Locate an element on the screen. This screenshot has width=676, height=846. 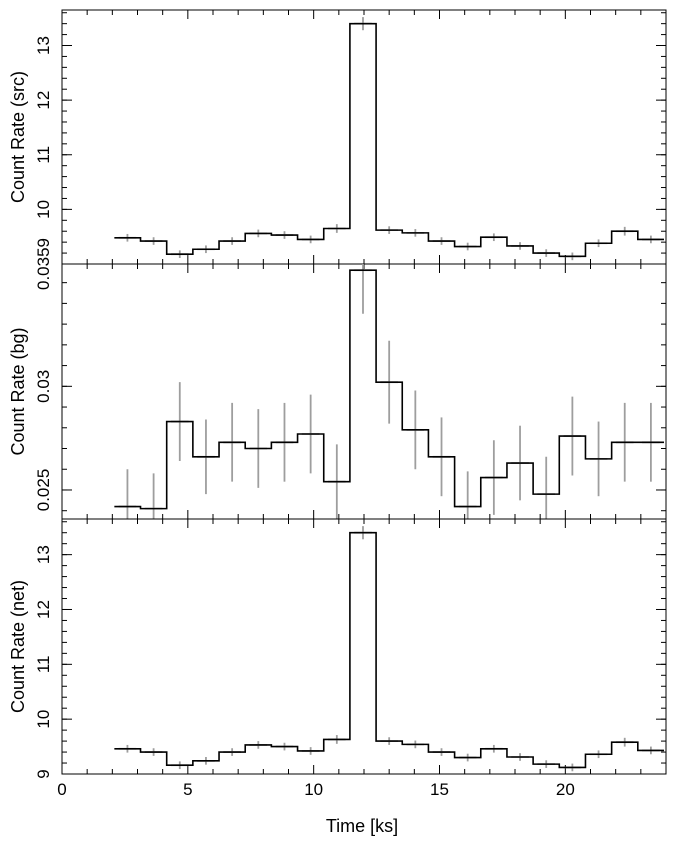
y-tick-label: 9 is located at coordinates (43, 773).